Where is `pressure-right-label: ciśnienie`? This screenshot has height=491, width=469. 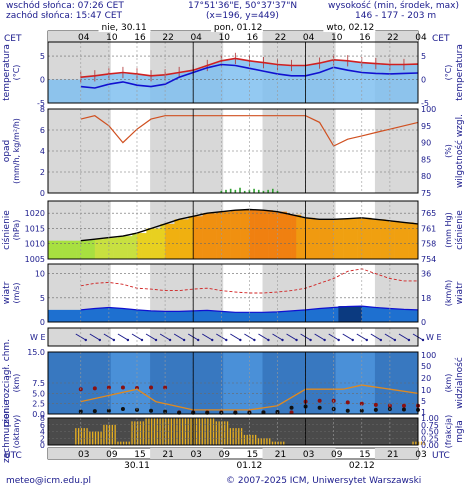
pressure-right-label: ciśnienie is located at coordinates (459, 230).